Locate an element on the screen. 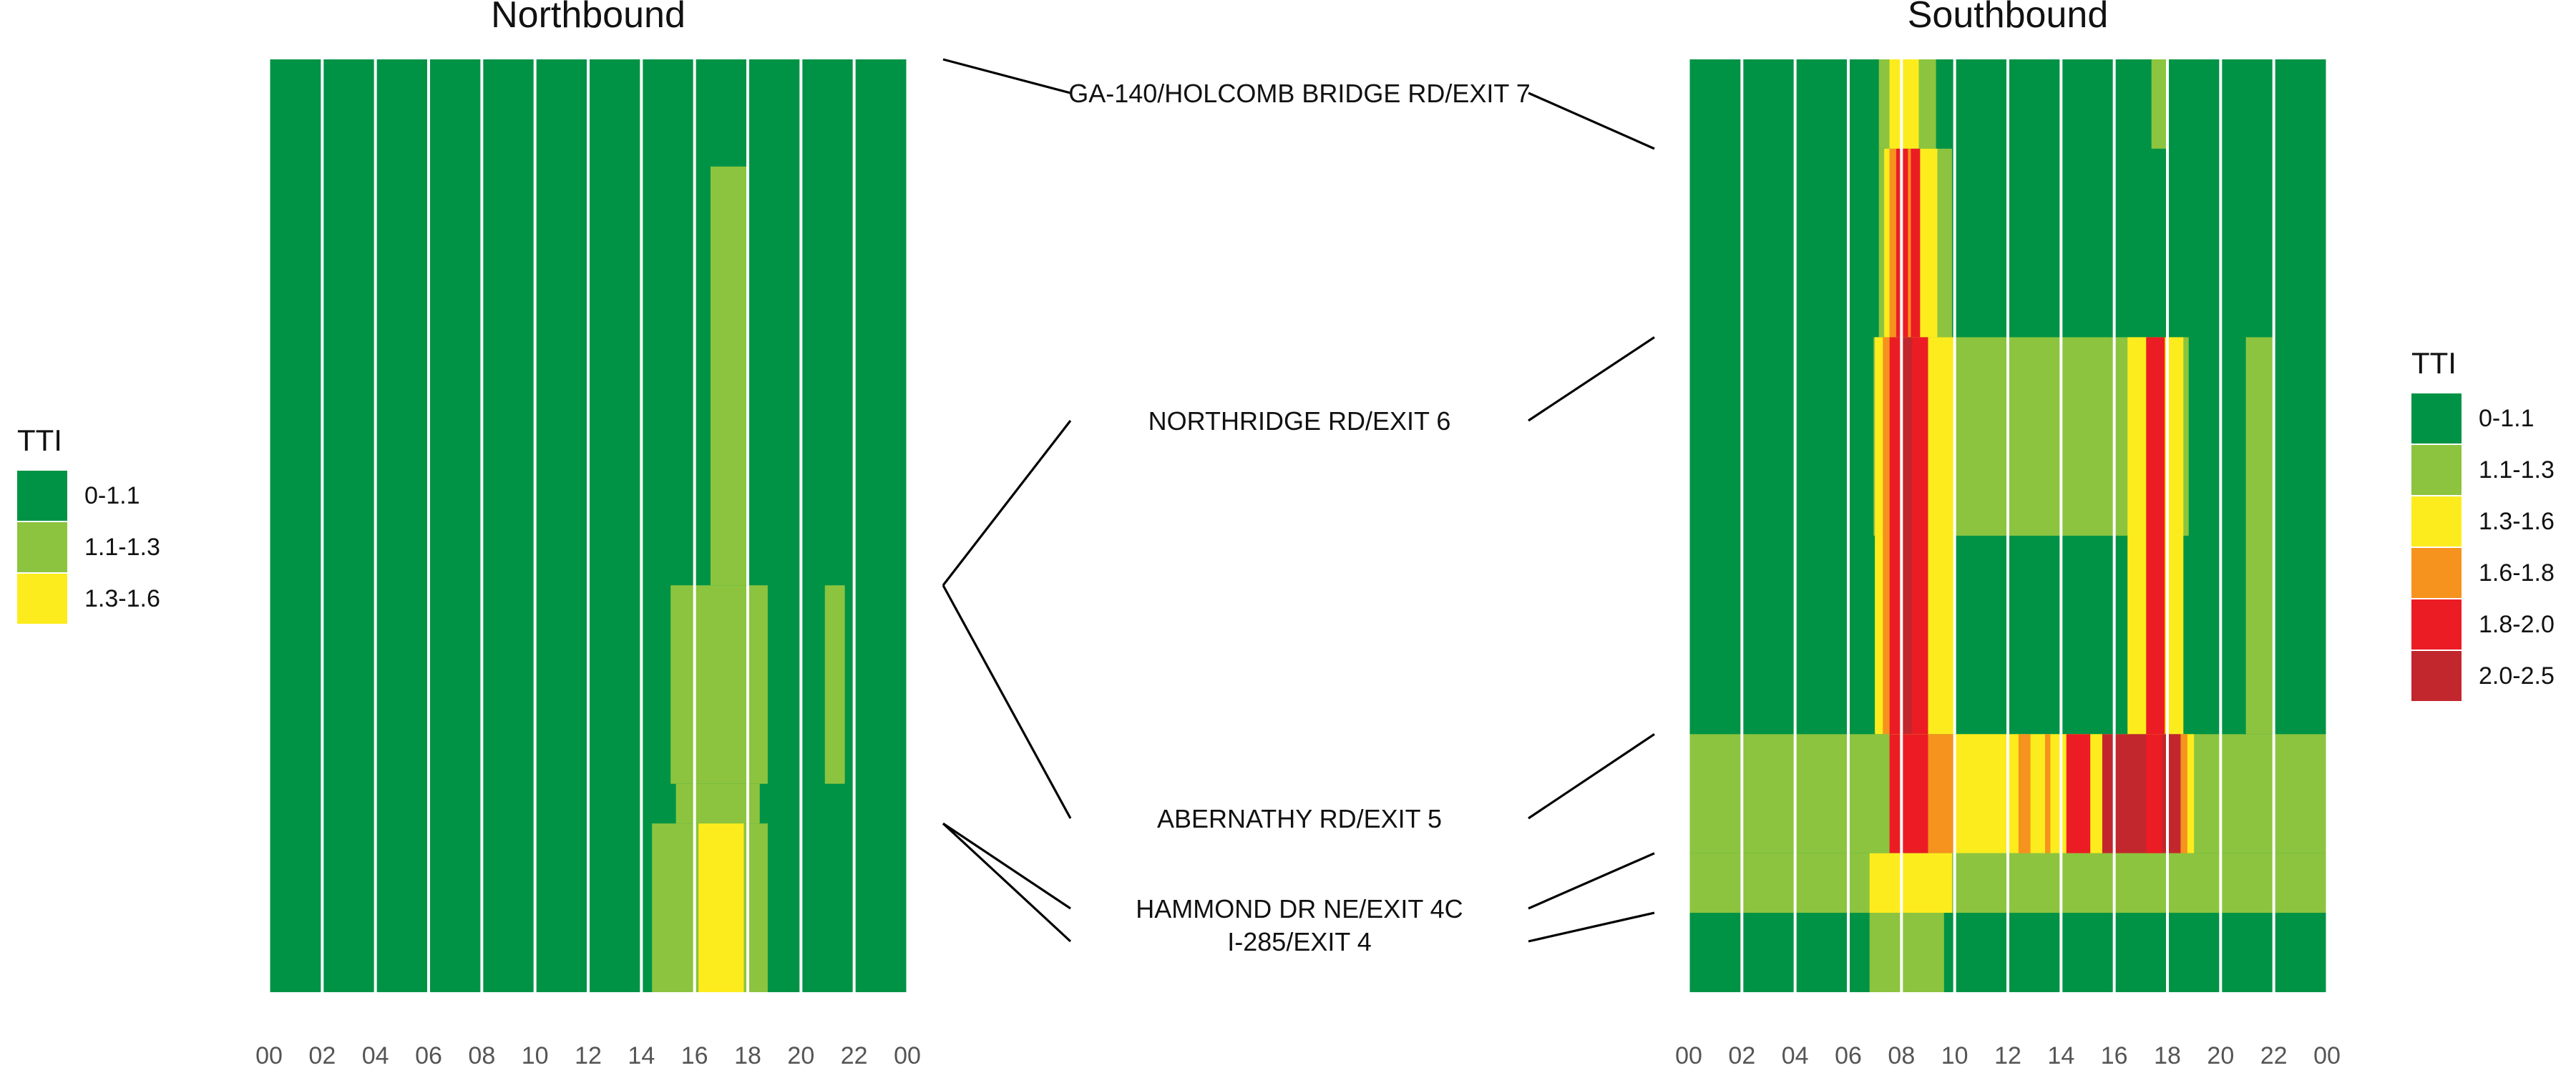 The image size is (2576, 1073). northbound-x-tick-label: 18 is located at coordinates (747, 1055).